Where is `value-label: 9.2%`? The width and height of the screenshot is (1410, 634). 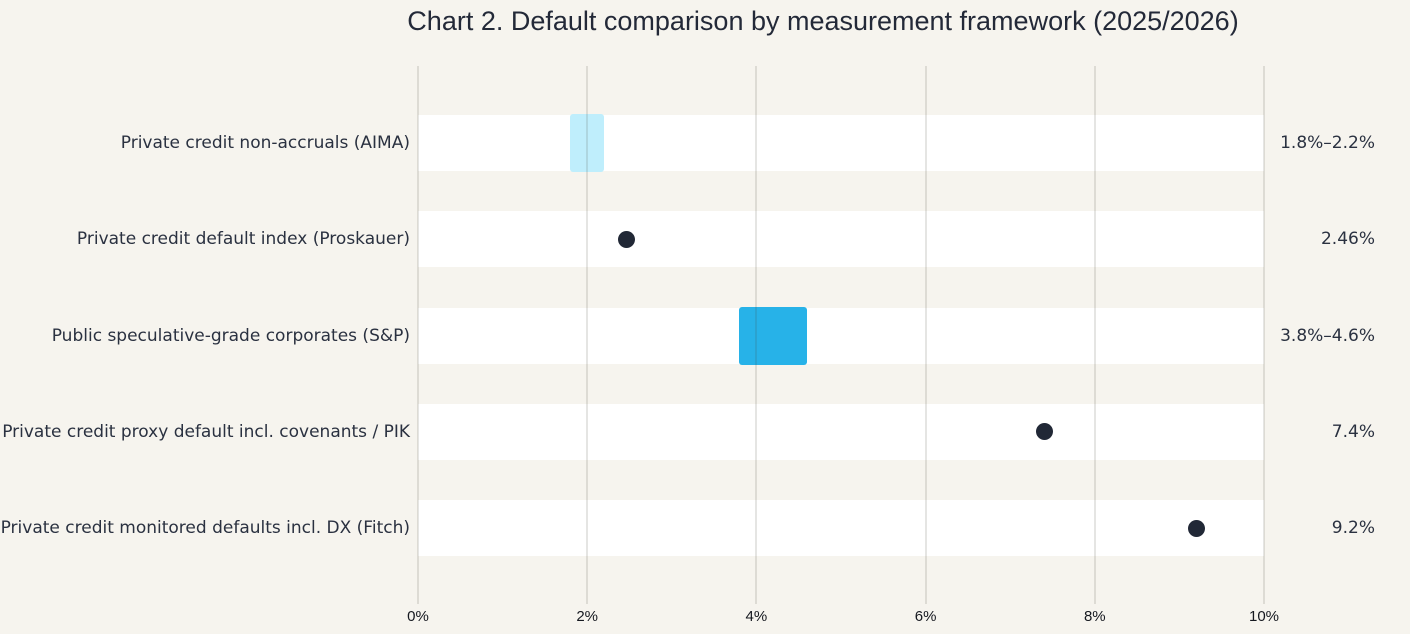 value-label: 9.2% is located at coordinates (1353, 528).